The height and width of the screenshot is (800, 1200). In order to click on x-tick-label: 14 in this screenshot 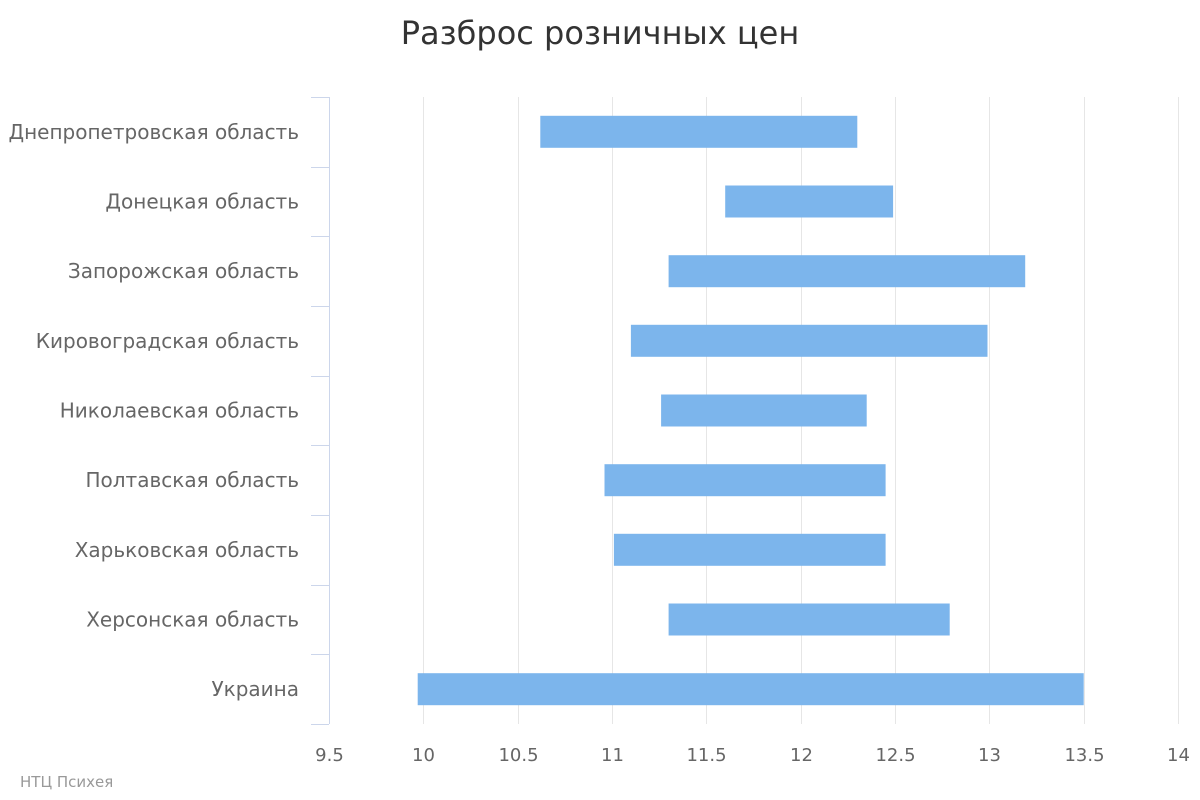, I will do `click(1178, 755)`.